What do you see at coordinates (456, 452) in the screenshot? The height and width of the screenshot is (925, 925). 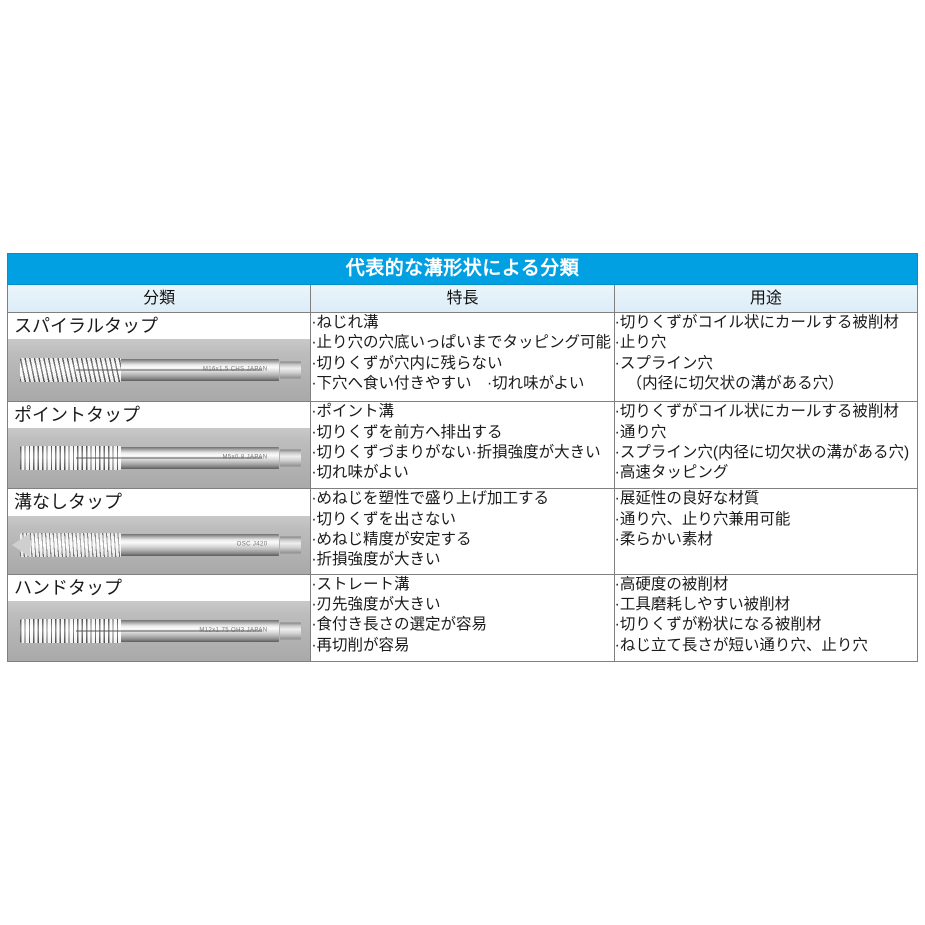 I see `feature-line: ·切りくずづまりがない·折損強度が大きい` at bounding box center [456, 452].